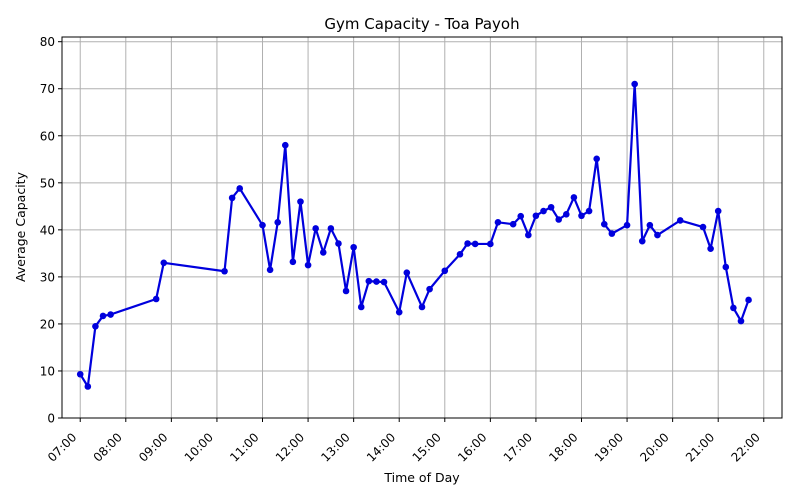  What do you see at coordinates (47, 277) in the screenshot?
I see `y-tick-label: 30` at bounding box center [47, 277].